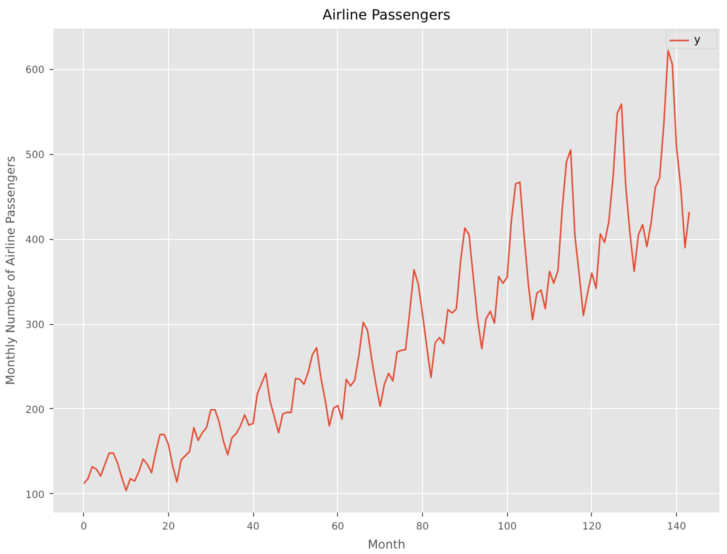 The width and height of the screenshot is (727, 554). Describe the element at coordinates (35, 240) in the screenshot. I see `y-tick-label: 400` at that location.